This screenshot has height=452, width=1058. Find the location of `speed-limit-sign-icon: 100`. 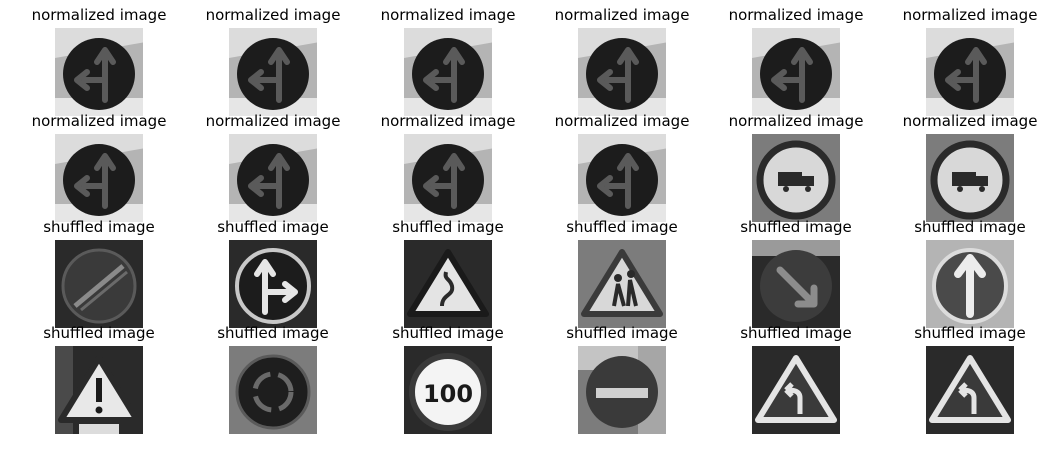

speed-limit-sign-icon: 100 is located at coordinates (448, 390).